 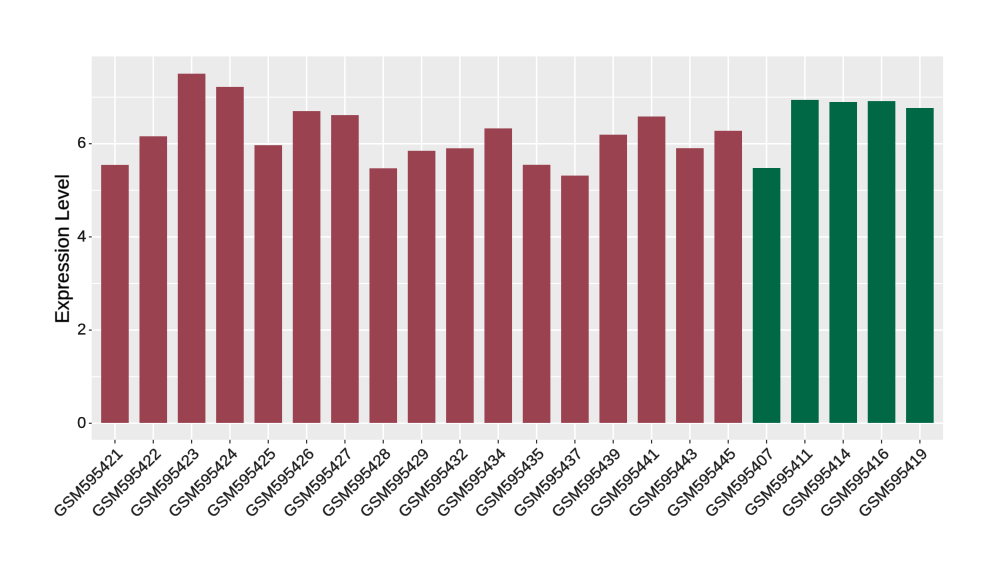 I want to click on svg-text: Expression Level, so click(x=63, y=248).